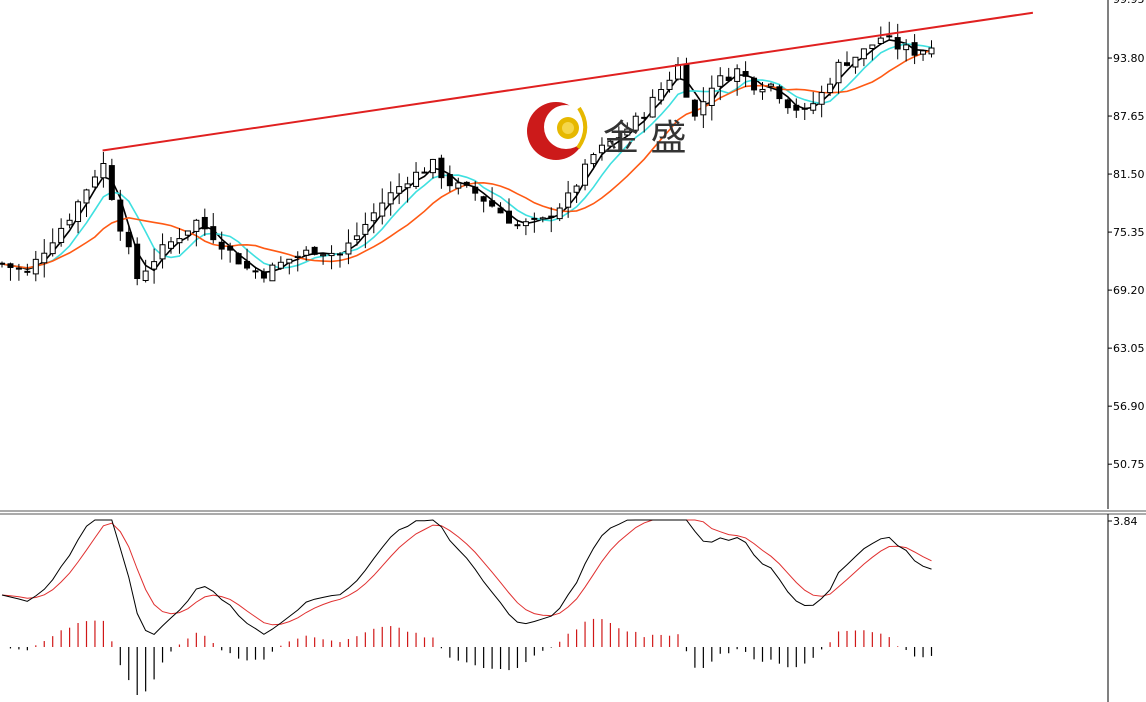 The width and height of the screenshot is (1146, 702). I want to click on macd-axis-ticks: 3.84, so click(1123, 521).